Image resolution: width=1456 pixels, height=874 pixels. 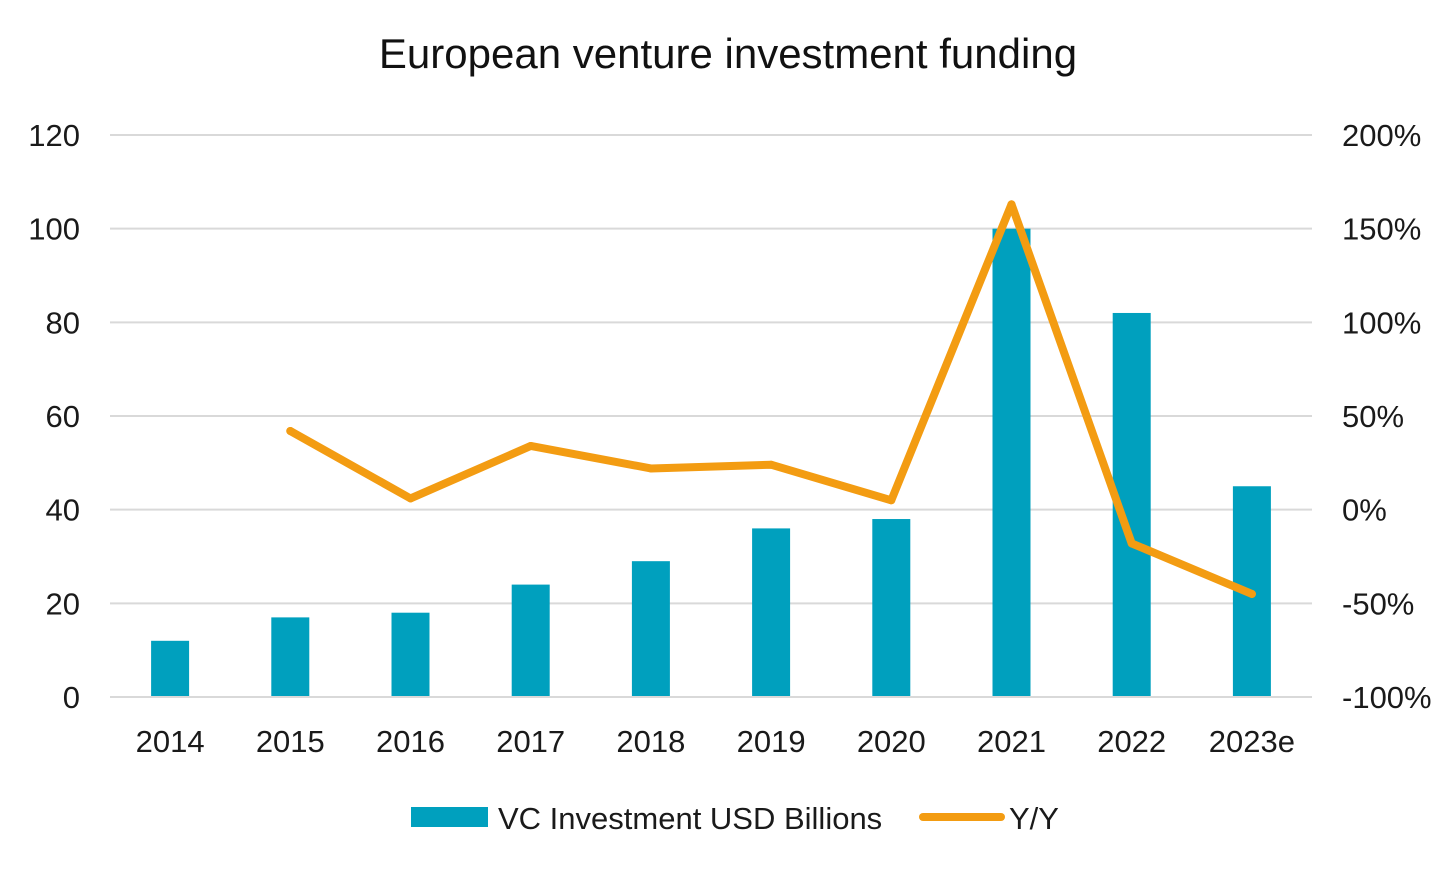 What do you see at coordinates (290, 741) in the screenshot?
I see `x-tick-label: 2015` at bounding box center [290, 741].